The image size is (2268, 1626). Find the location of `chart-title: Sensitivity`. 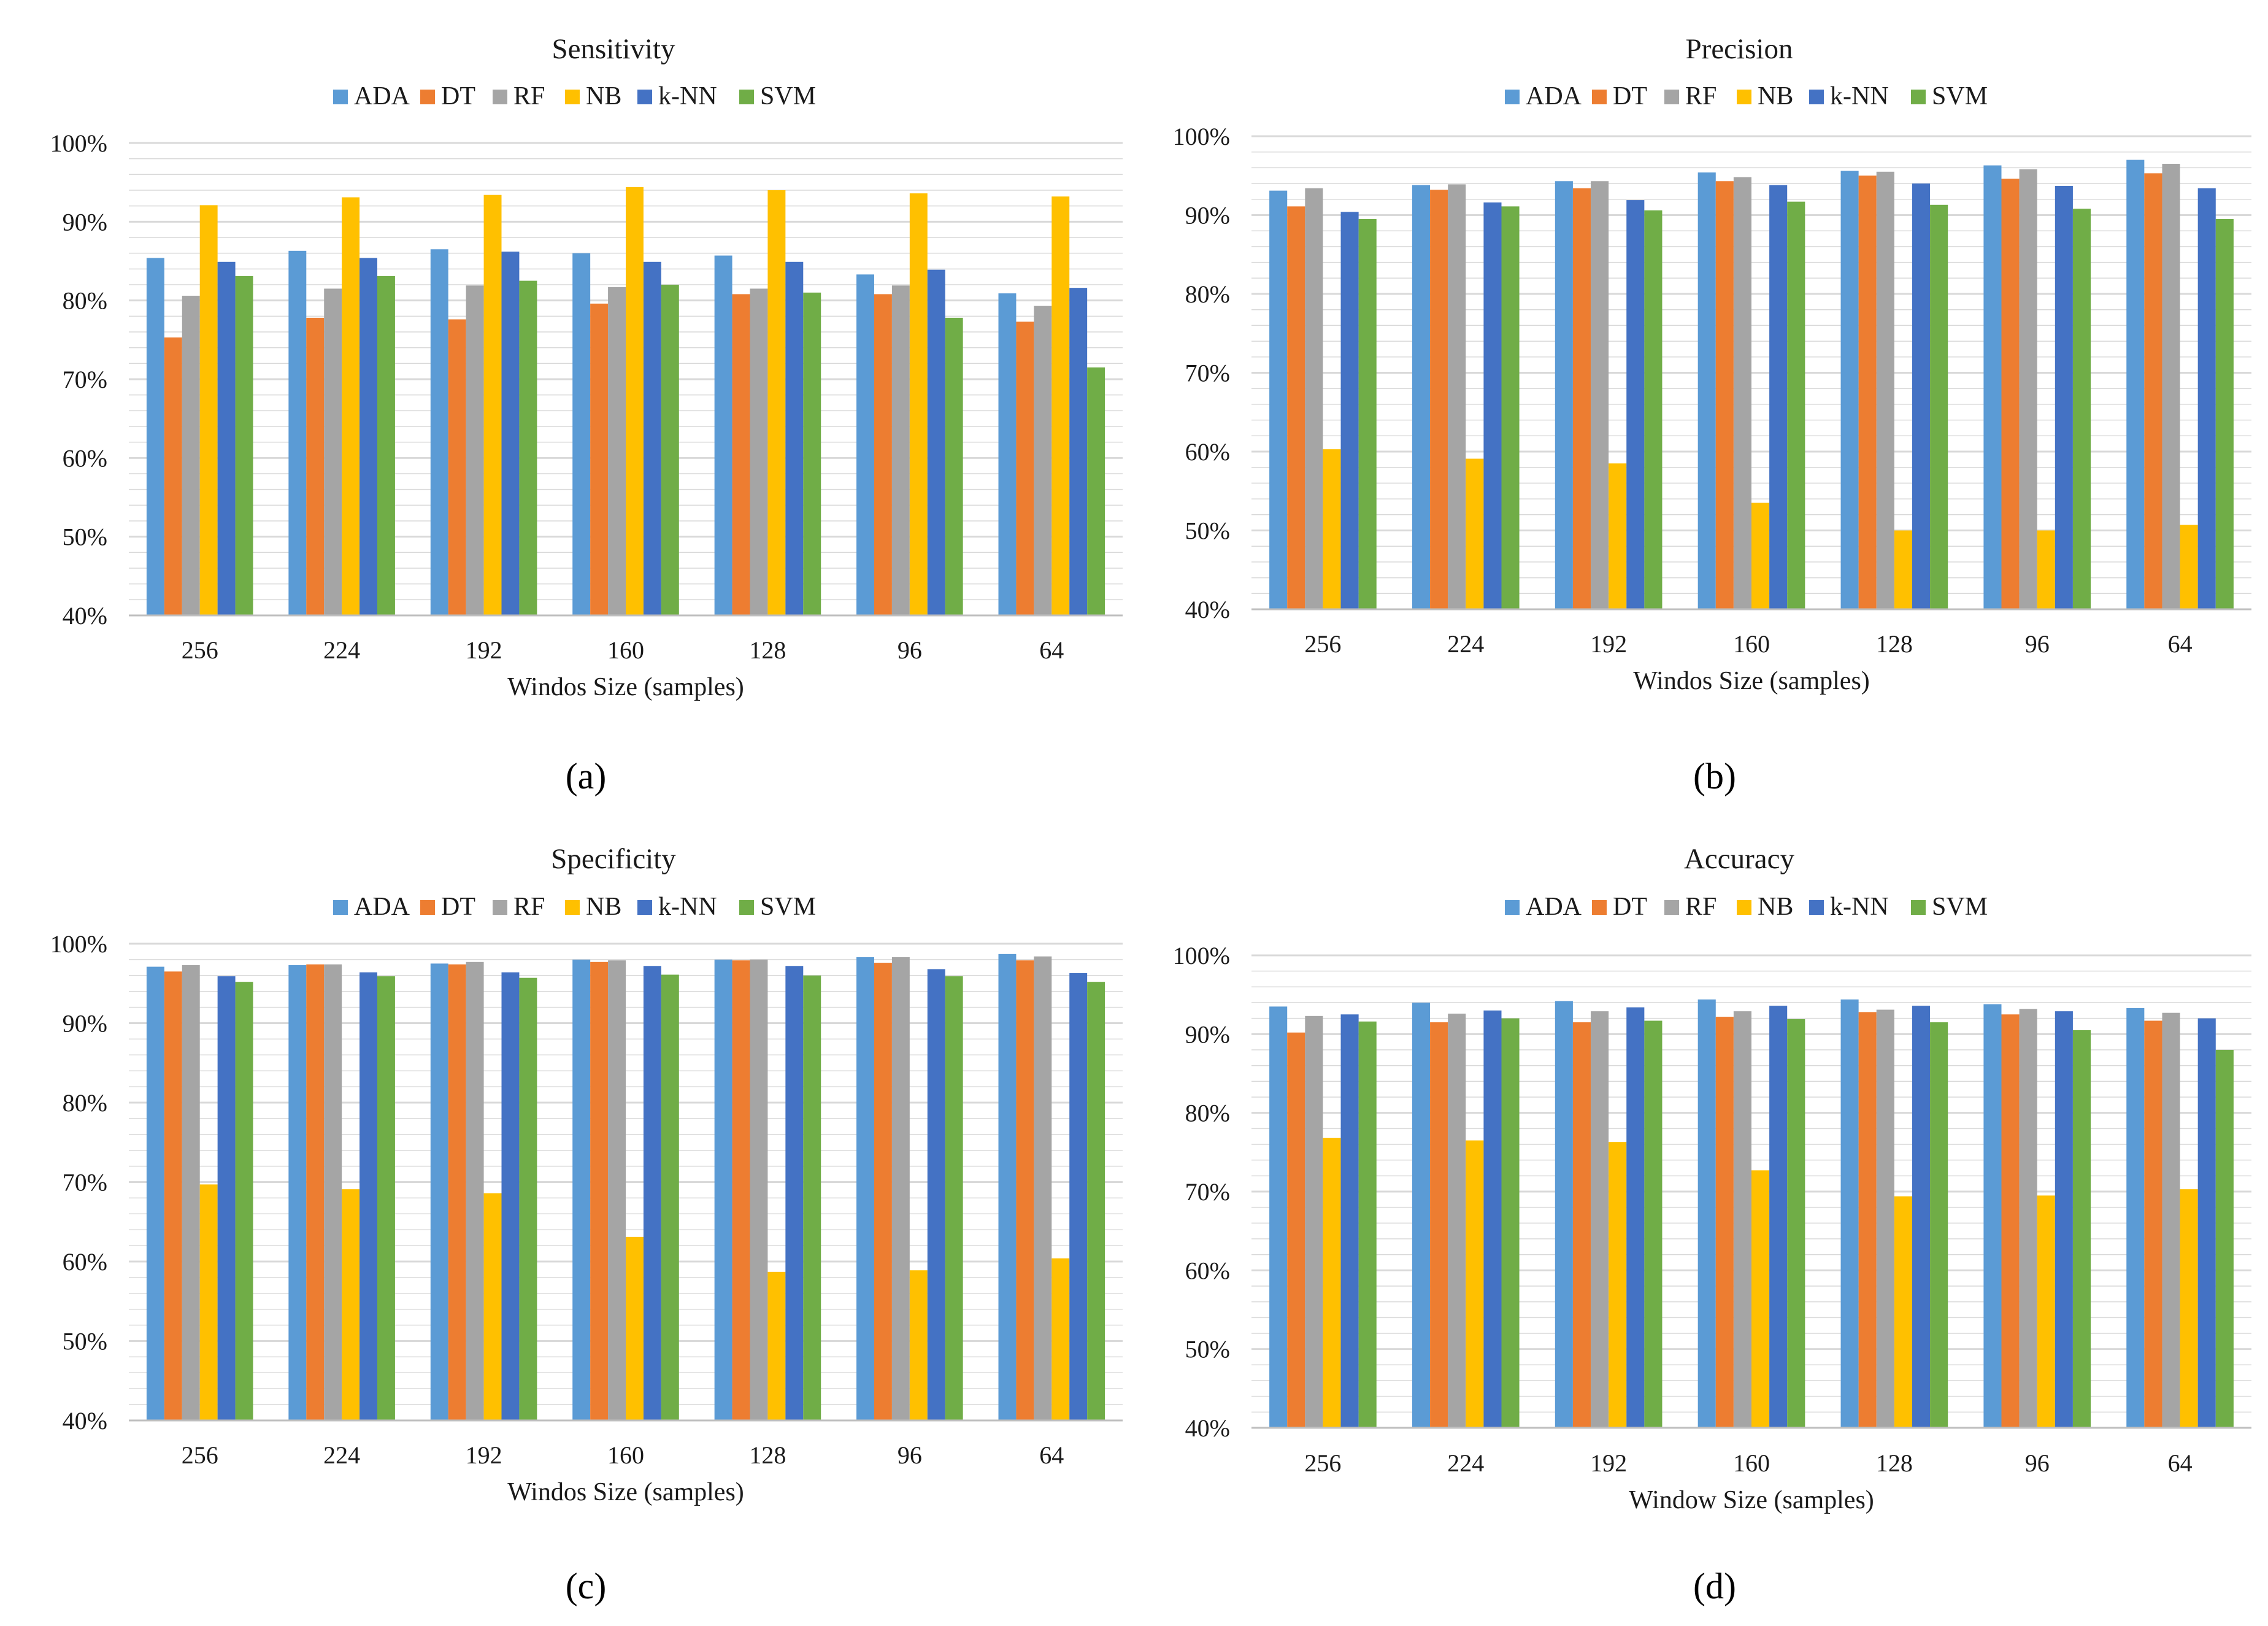

chart-title: Sensitivity is located at coordinates (613, 49).